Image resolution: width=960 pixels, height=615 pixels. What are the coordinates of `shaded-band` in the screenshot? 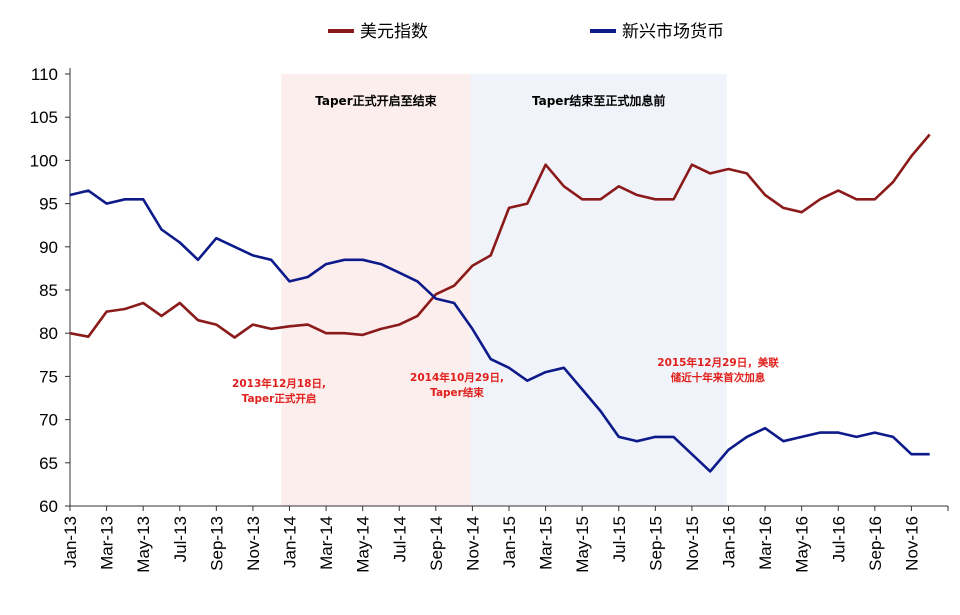 It's located at (376, 290).